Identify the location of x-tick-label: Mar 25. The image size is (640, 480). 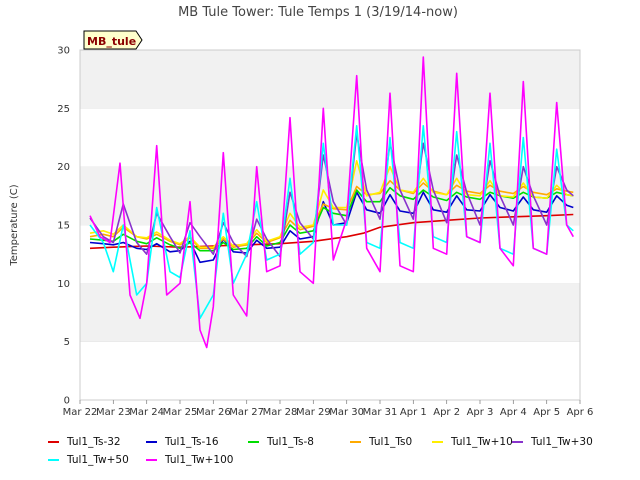
(180, 412).